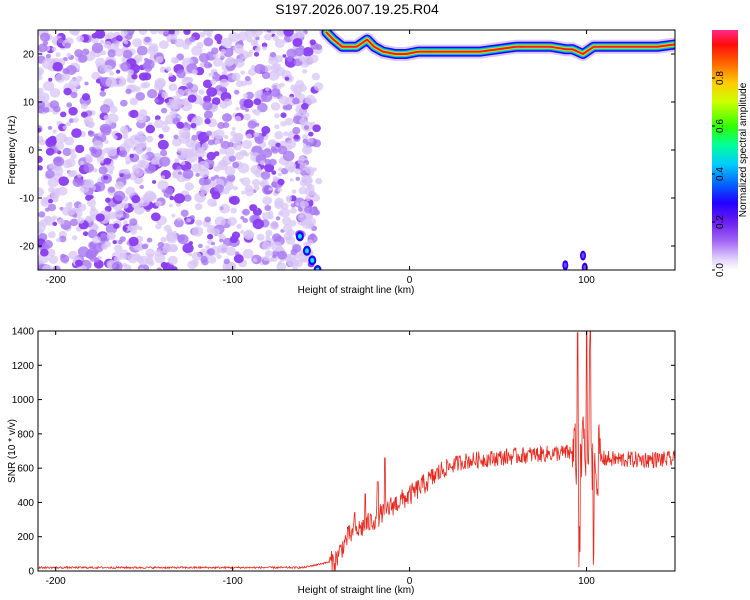 The image size is (750, 600). Describe the element at coordinates (586, 581) in the screenshot. I see `x-tick-label: 100` at that location.